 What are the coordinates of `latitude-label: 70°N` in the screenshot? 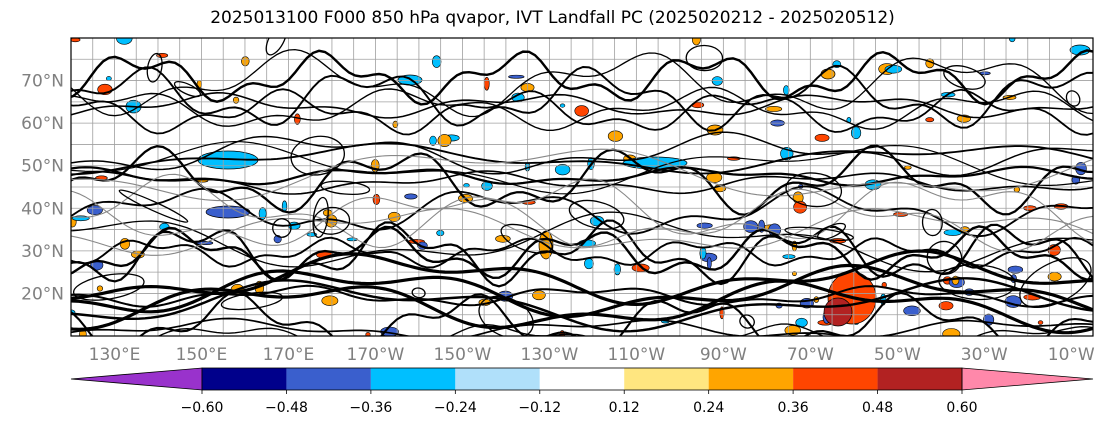 It's located at (42, 82).